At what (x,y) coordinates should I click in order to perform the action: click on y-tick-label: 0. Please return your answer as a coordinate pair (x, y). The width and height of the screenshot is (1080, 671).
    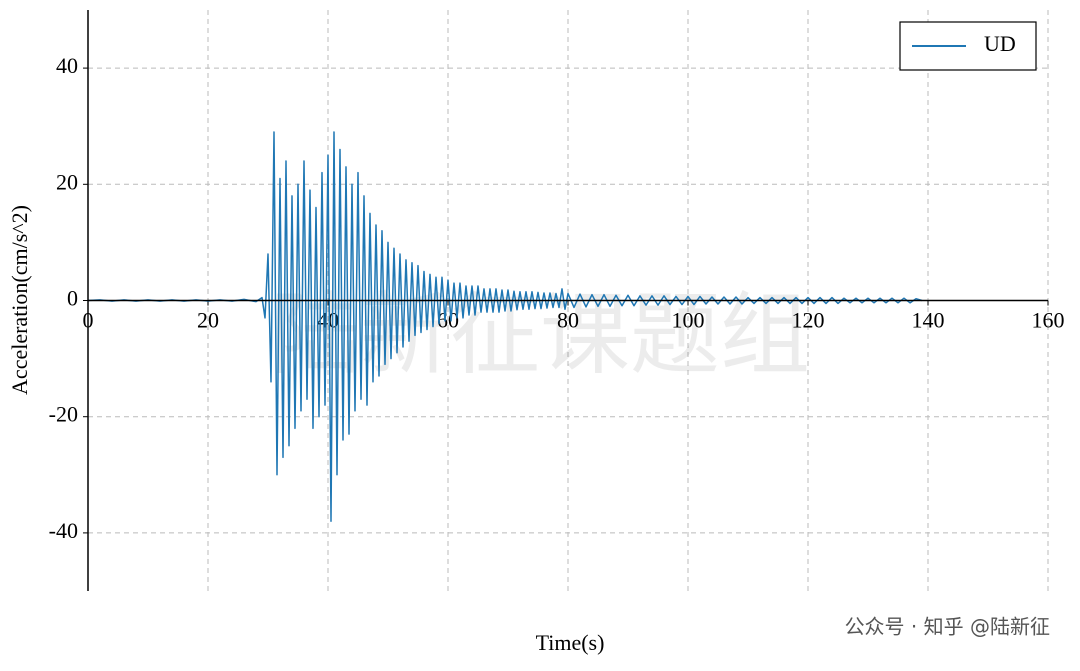
    Looking at the image, I should click on (72, 298).